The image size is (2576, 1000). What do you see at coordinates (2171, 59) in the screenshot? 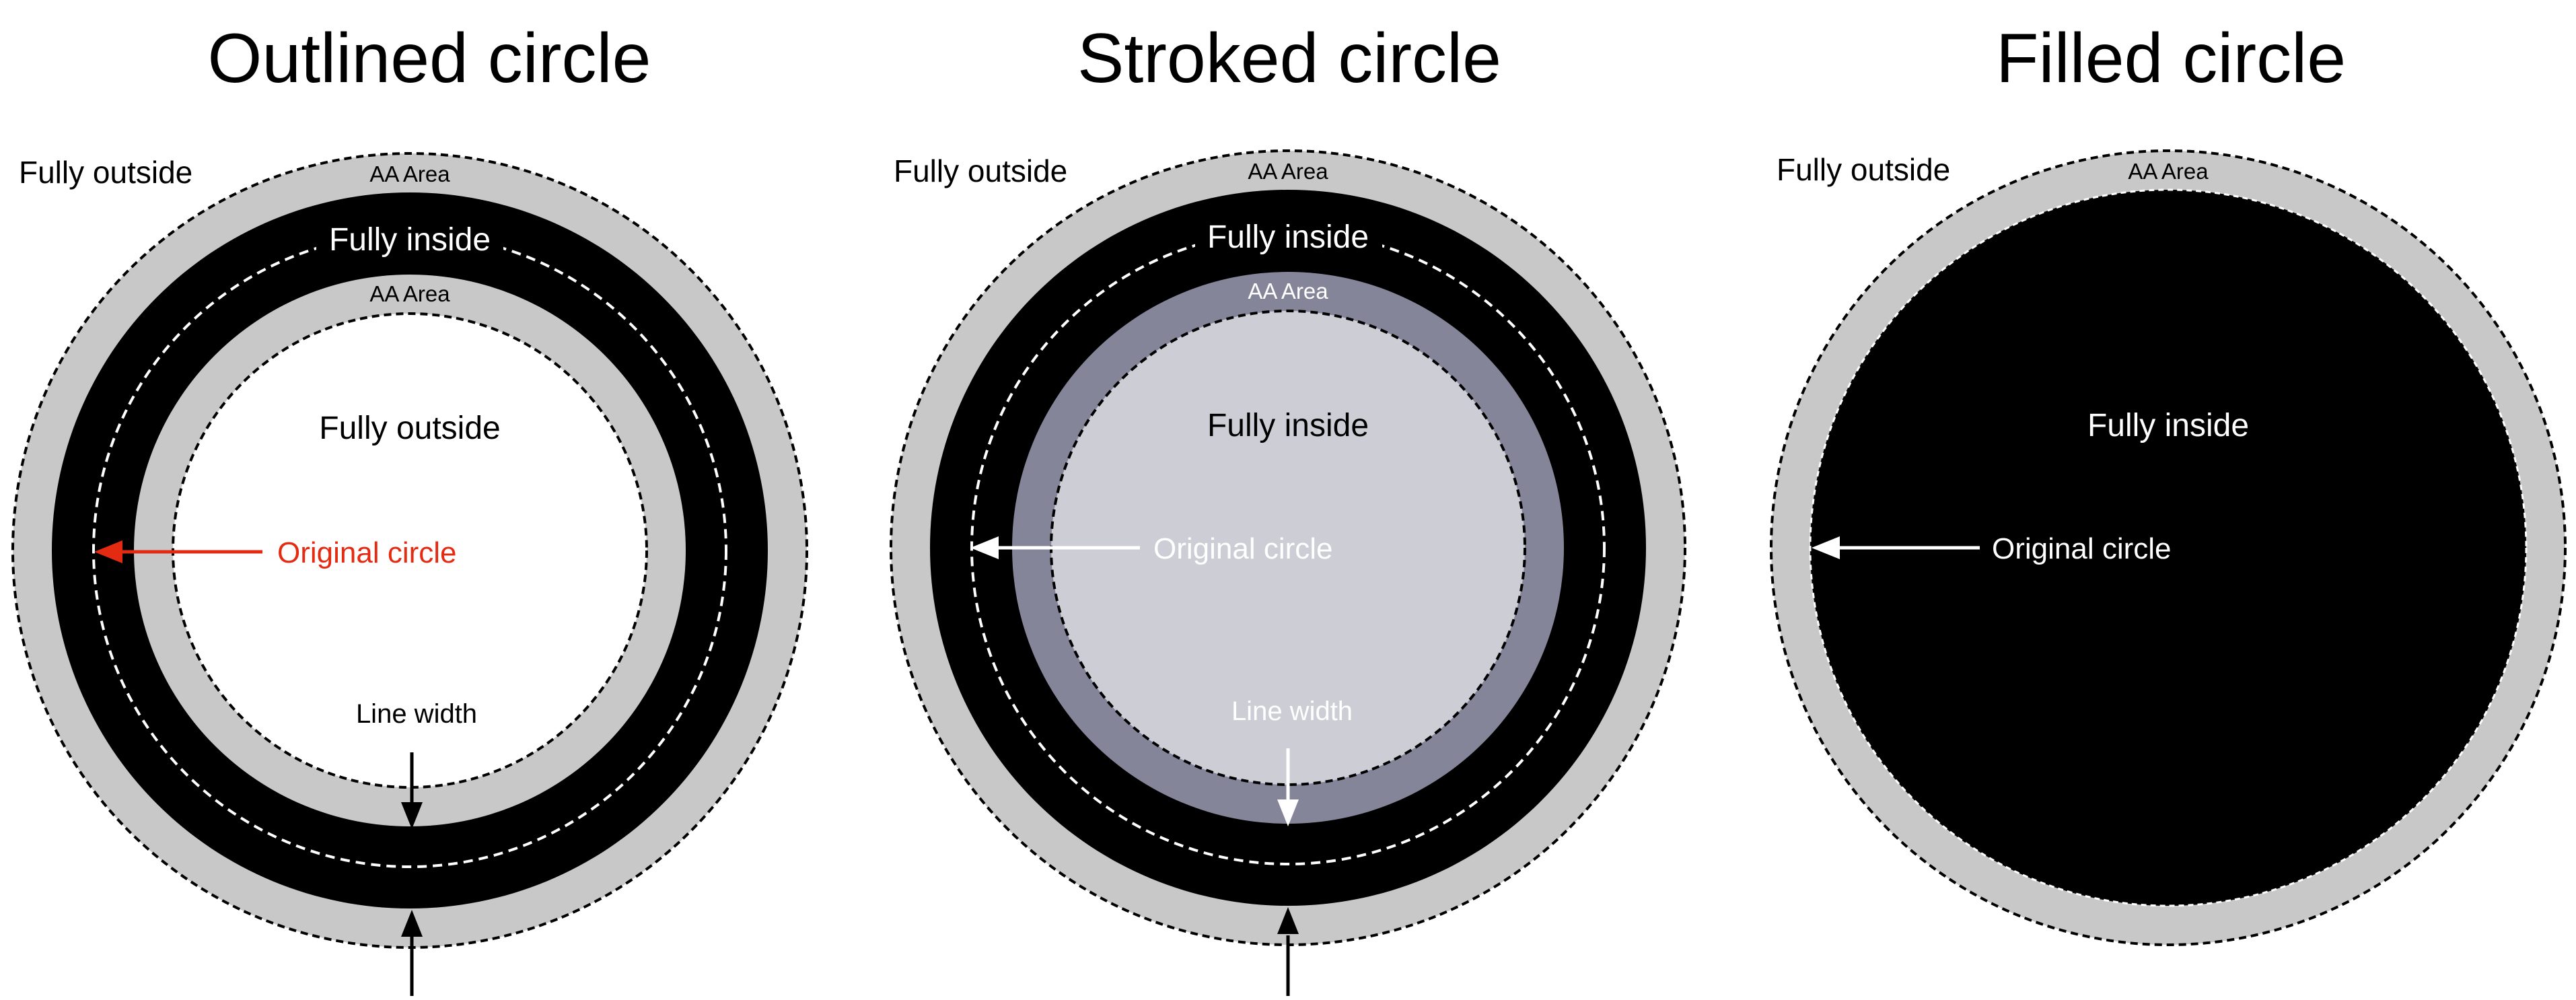
I see `panel-title: Filled circle` at bounding box center [2171, 59].